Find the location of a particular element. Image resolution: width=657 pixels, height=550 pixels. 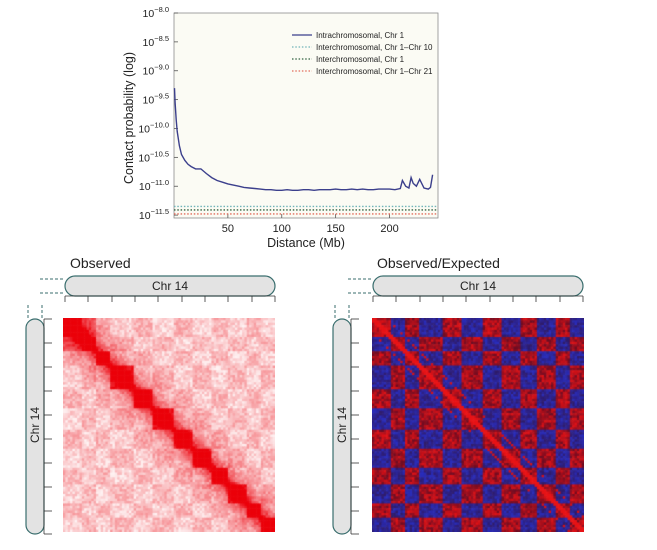

reference-lines is located at coordinates (306, 210).